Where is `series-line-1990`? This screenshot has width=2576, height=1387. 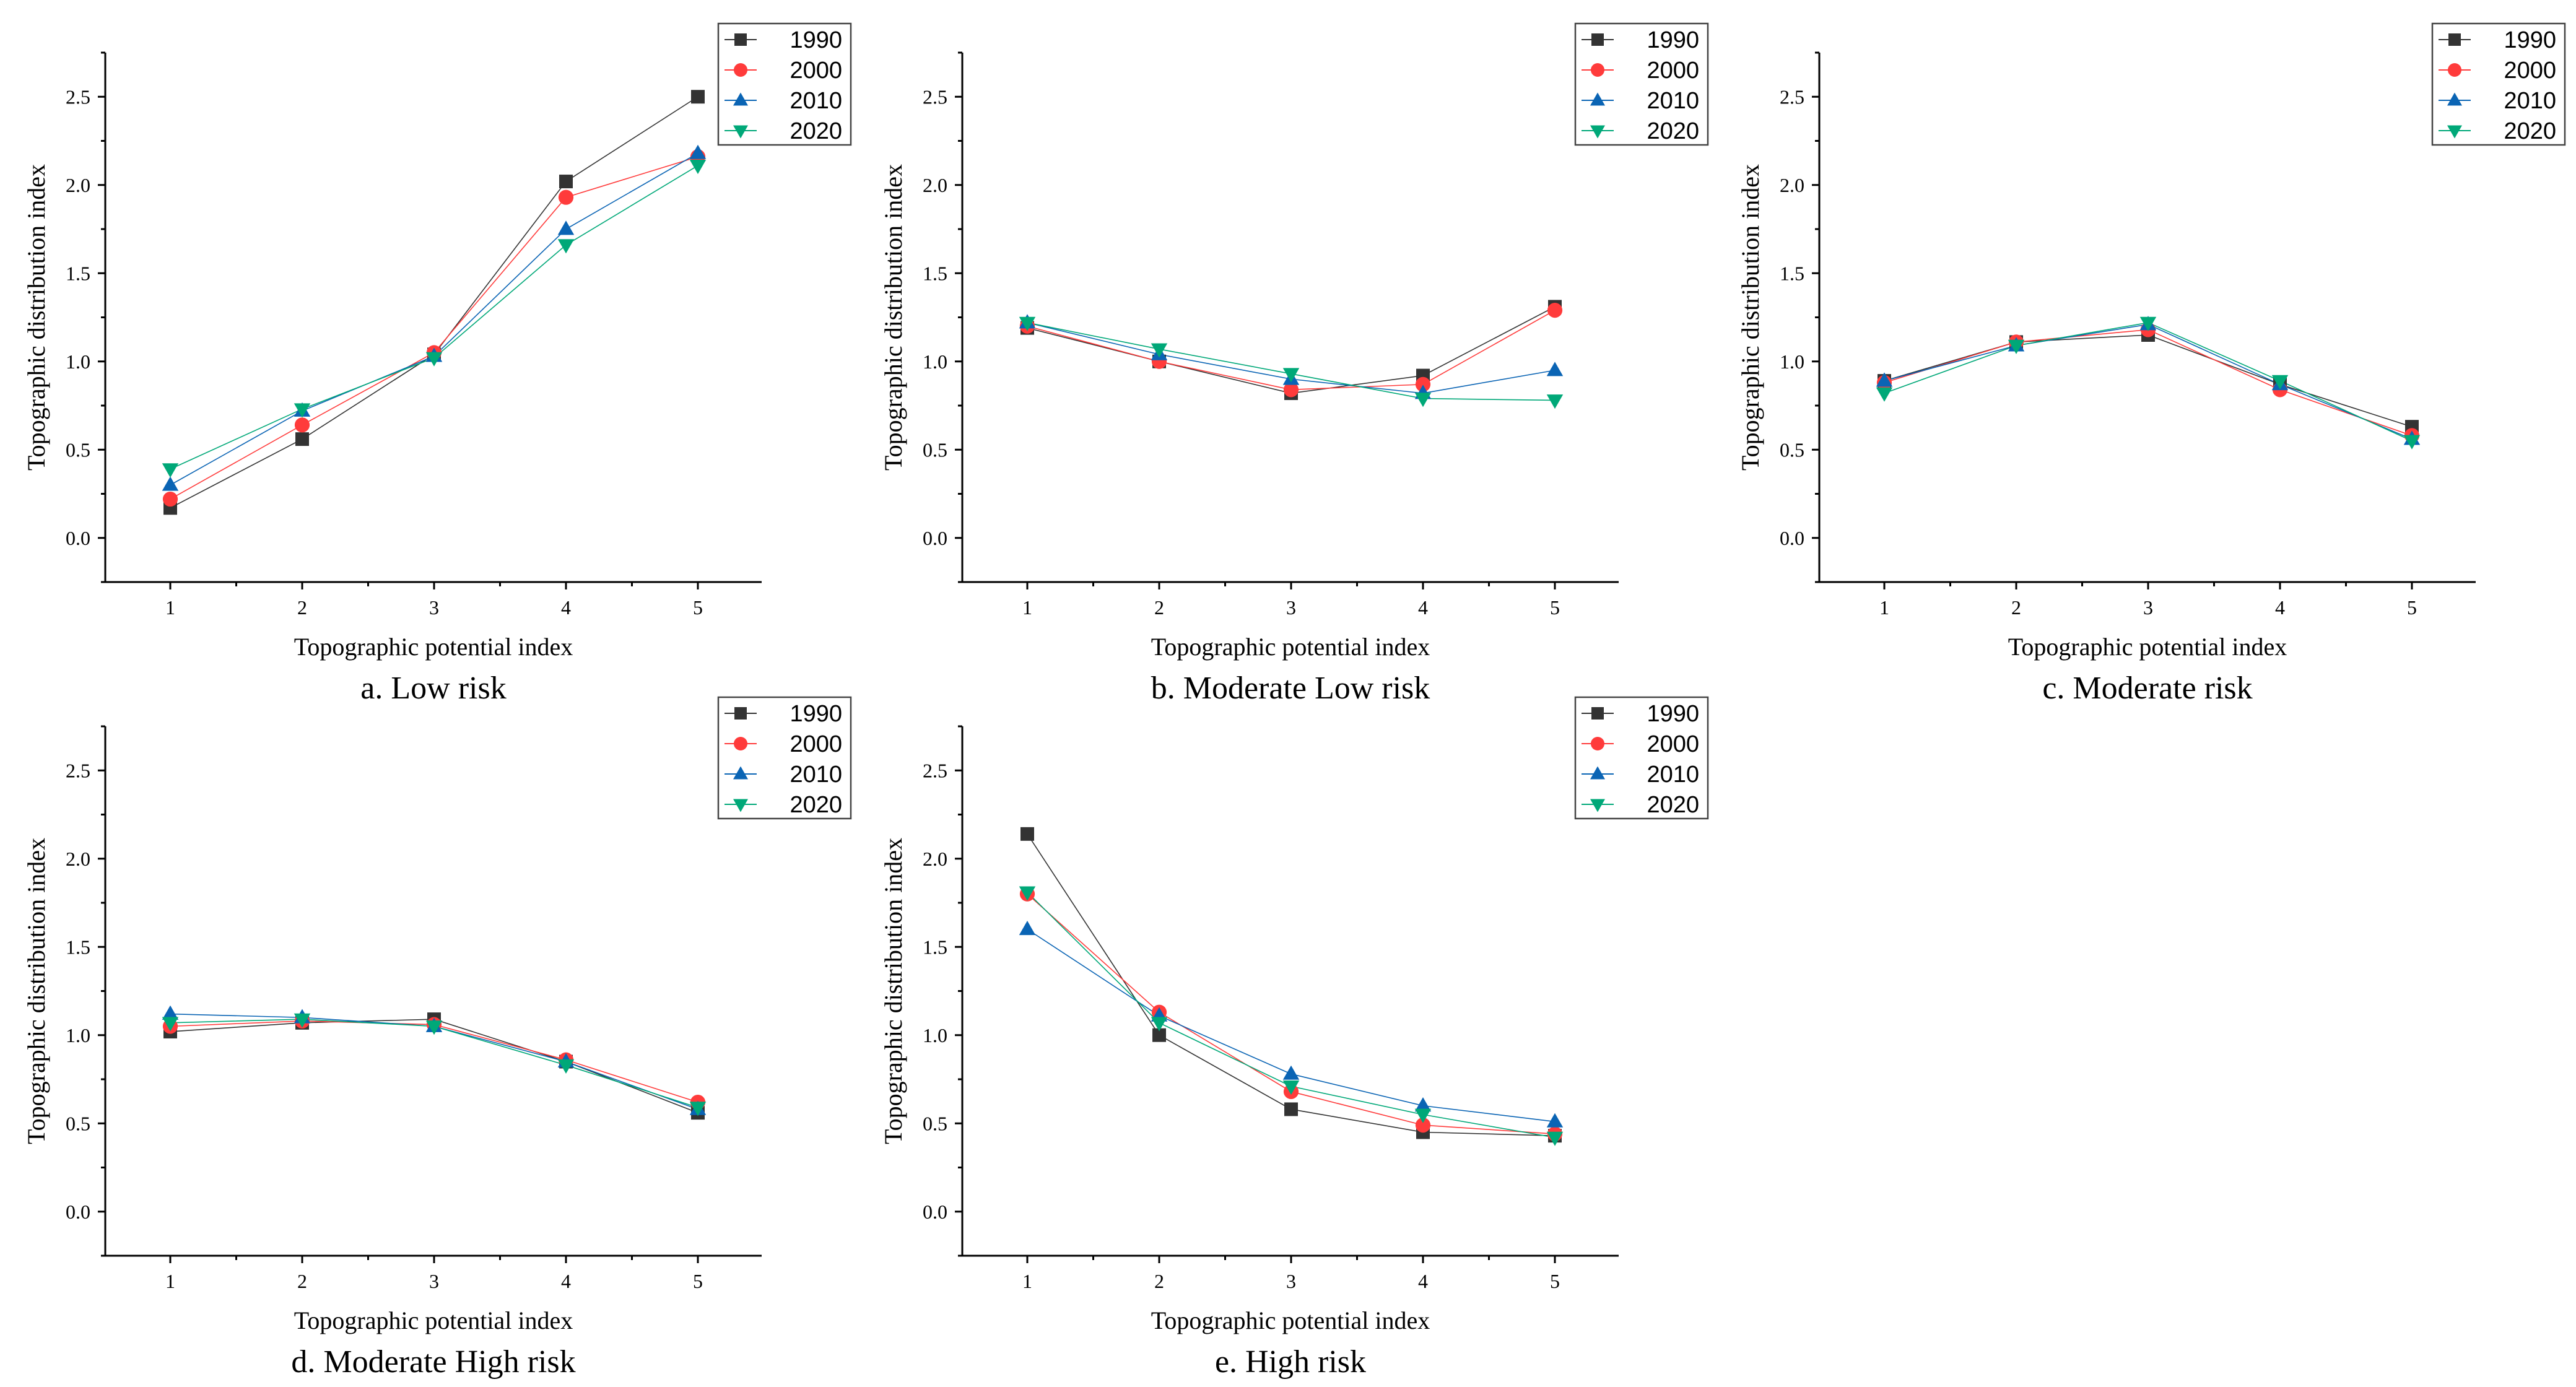 series-line-1990 is located at coordinates (434, 302).